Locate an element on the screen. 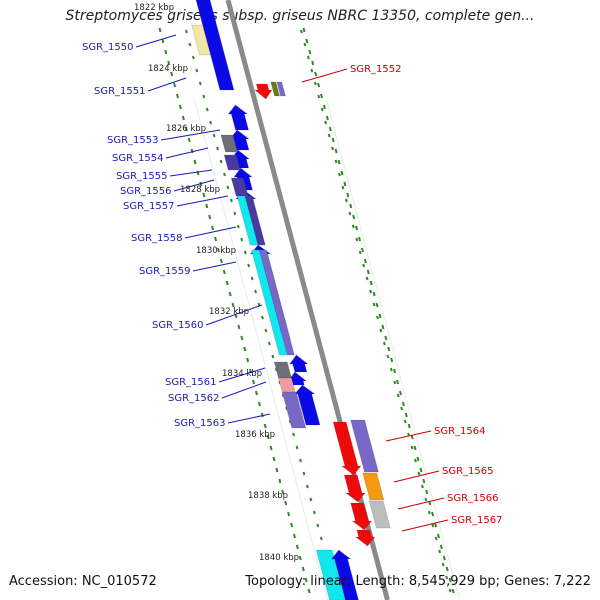 This screenshot has height=600, width=600. accession-text: Accession: NC_010572 is located at coordinates (83, 581).